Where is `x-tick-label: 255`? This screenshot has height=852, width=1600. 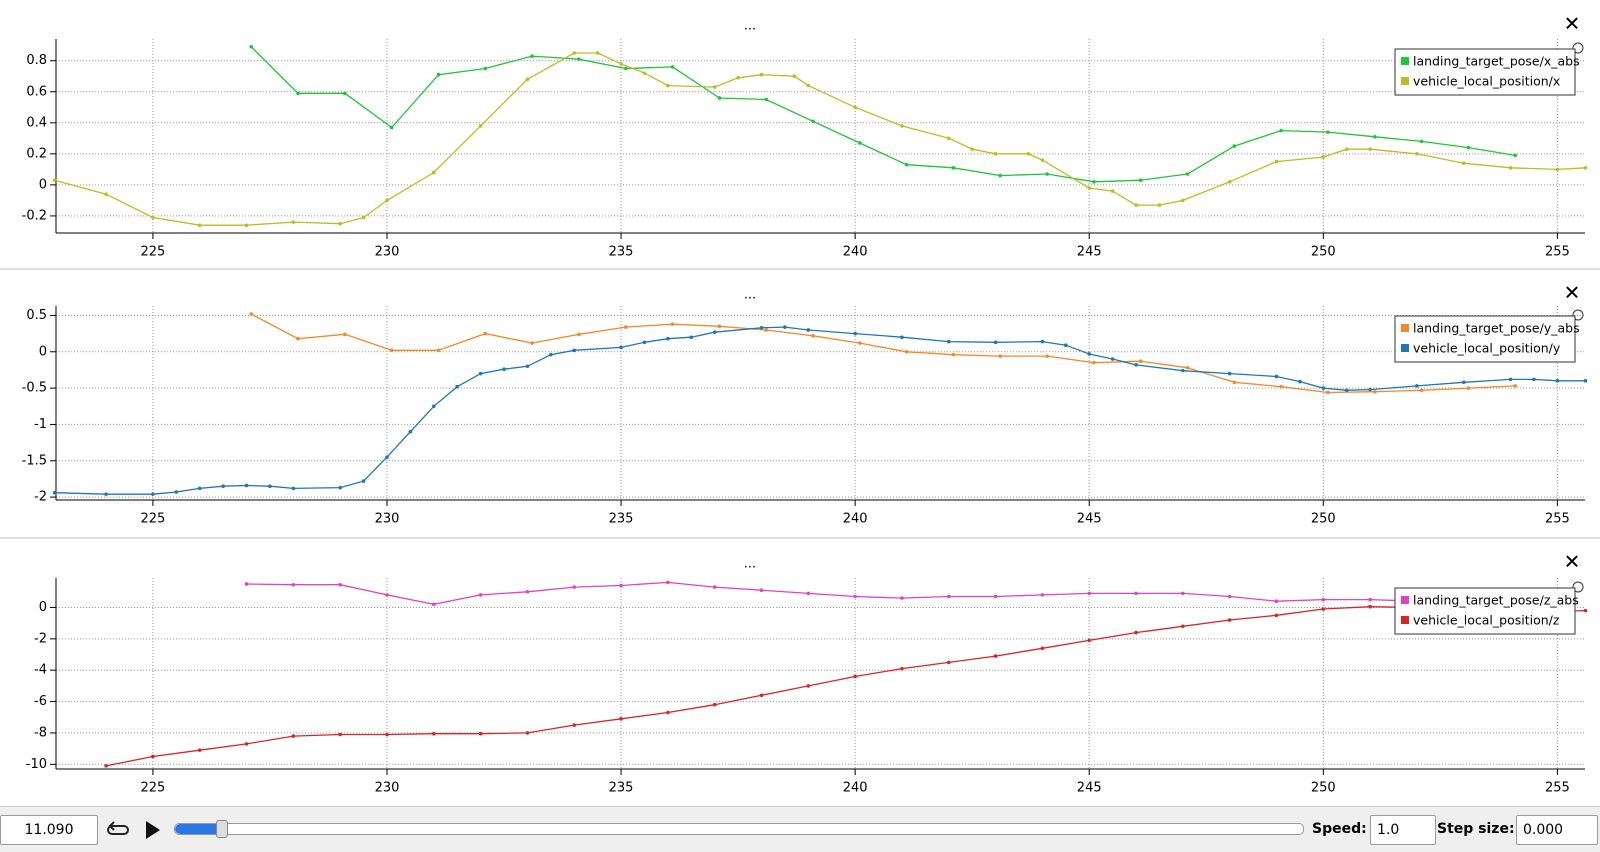
x-tick-label: 255 is located at coordinates (1557, 519).